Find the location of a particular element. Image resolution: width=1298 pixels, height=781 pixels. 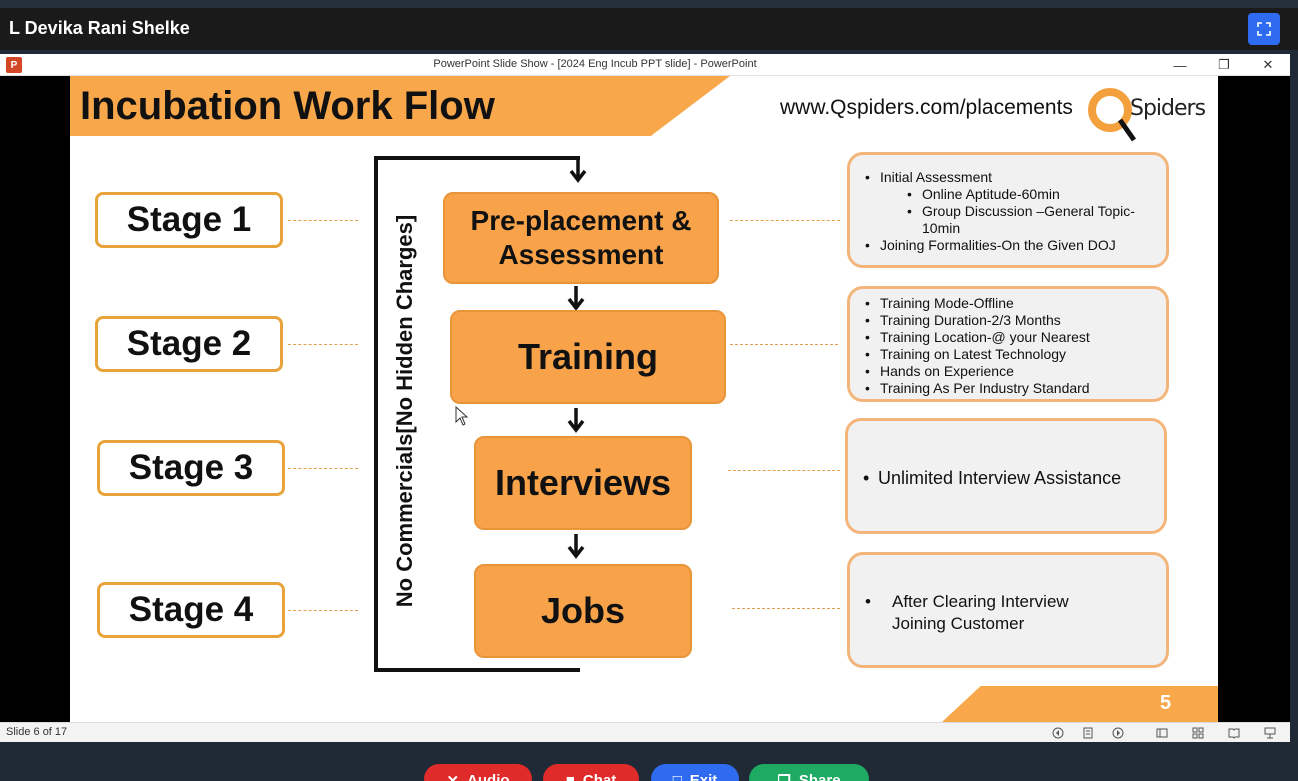

slide-sorter-icon is located at coordinates (1198, 733).